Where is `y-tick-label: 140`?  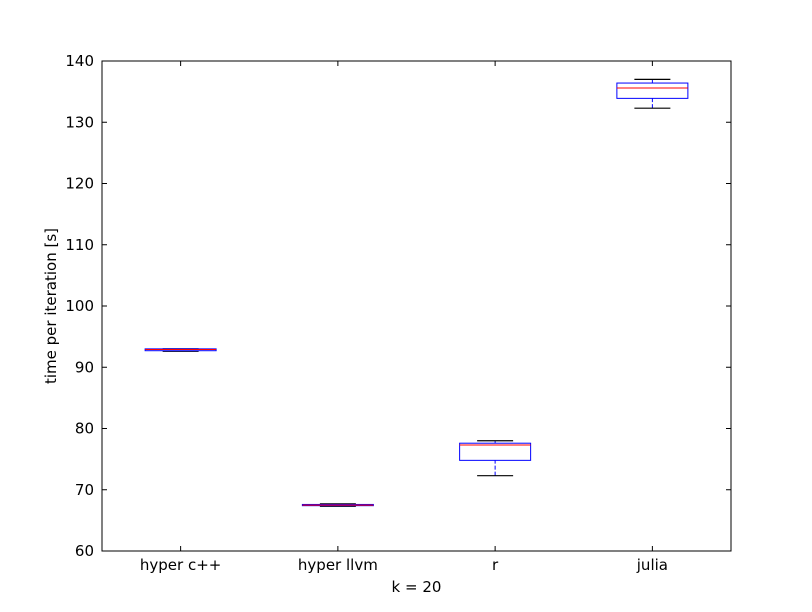 y-tick-label: 140 is located at coordinates (79, 61).